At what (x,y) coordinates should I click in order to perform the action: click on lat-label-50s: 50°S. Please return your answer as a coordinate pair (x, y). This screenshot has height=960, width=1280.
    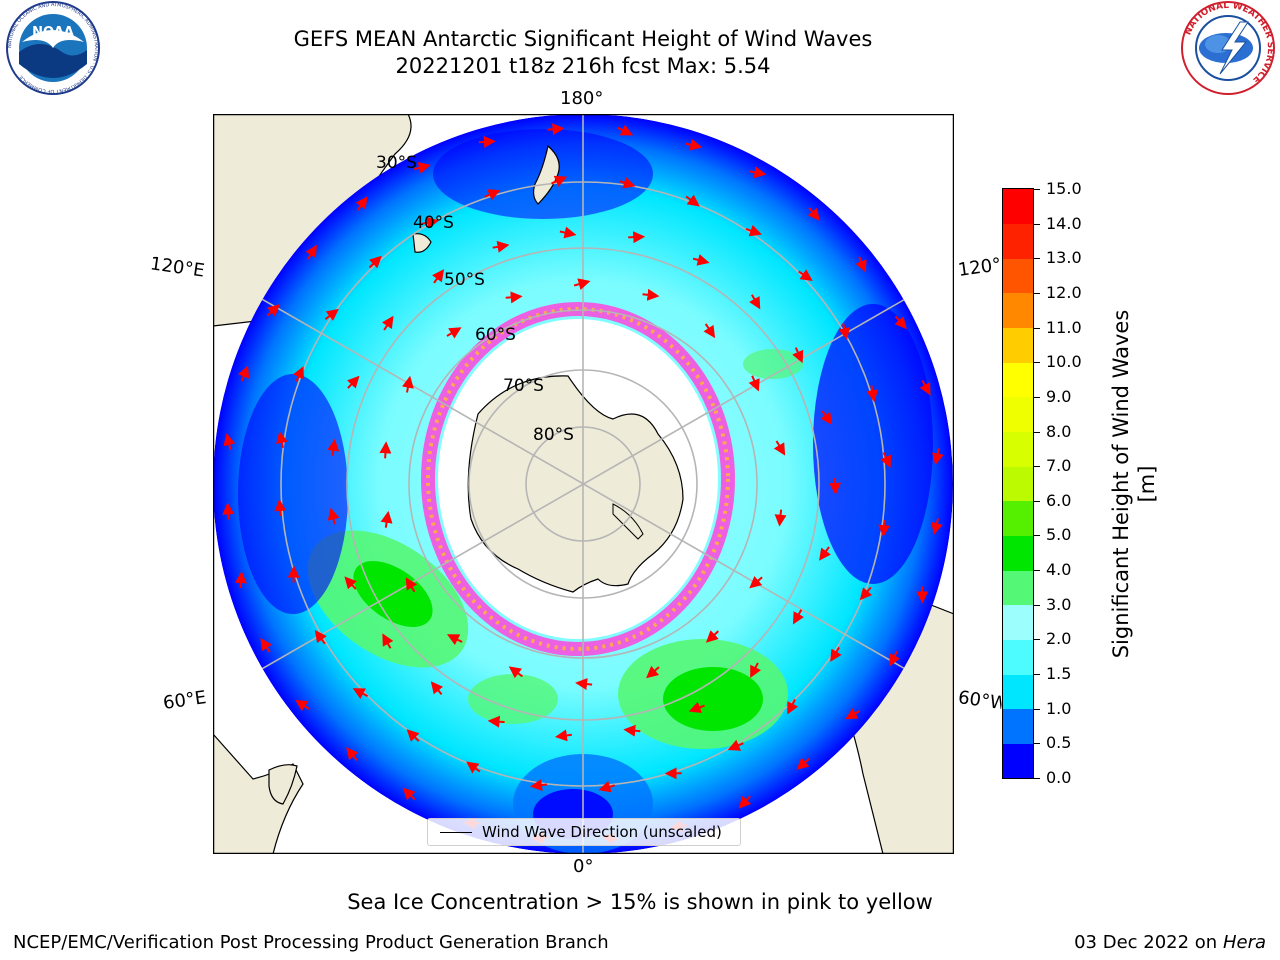
    Looking at the image, I should click on (464, 280).